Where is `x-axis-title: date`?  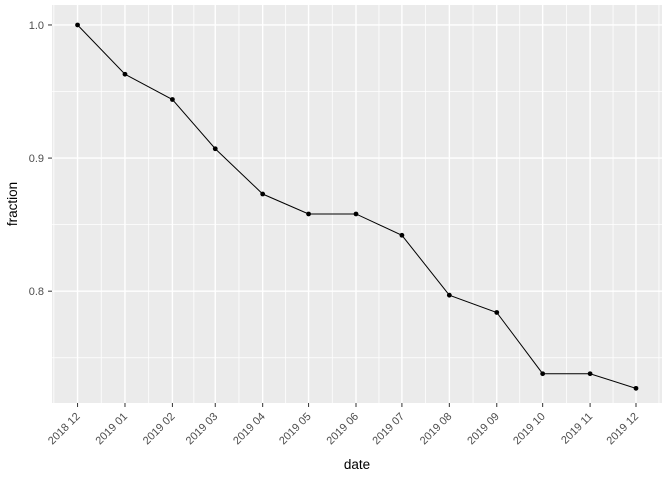 x-axis-title: date is located at coordinates (357, 464).